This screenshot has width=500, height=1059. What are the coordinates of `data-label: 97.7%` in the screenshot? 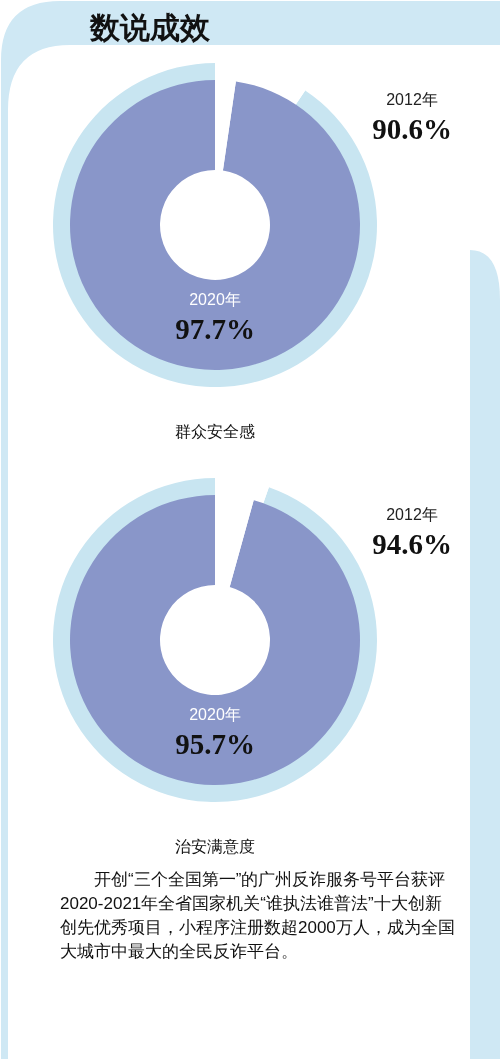 It's located at (215, 329).